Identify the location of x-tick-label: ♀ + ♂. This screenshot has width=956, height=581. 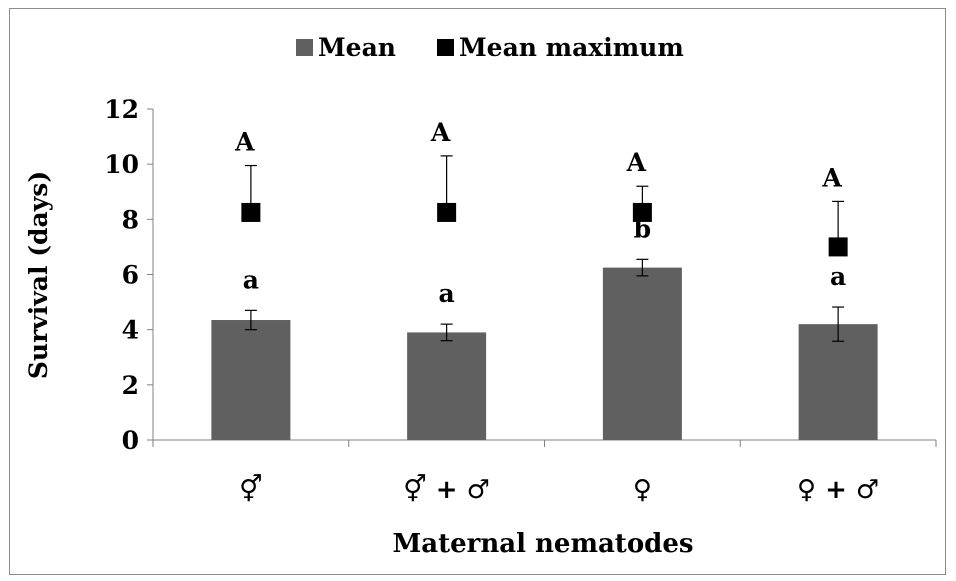
(838, 490).